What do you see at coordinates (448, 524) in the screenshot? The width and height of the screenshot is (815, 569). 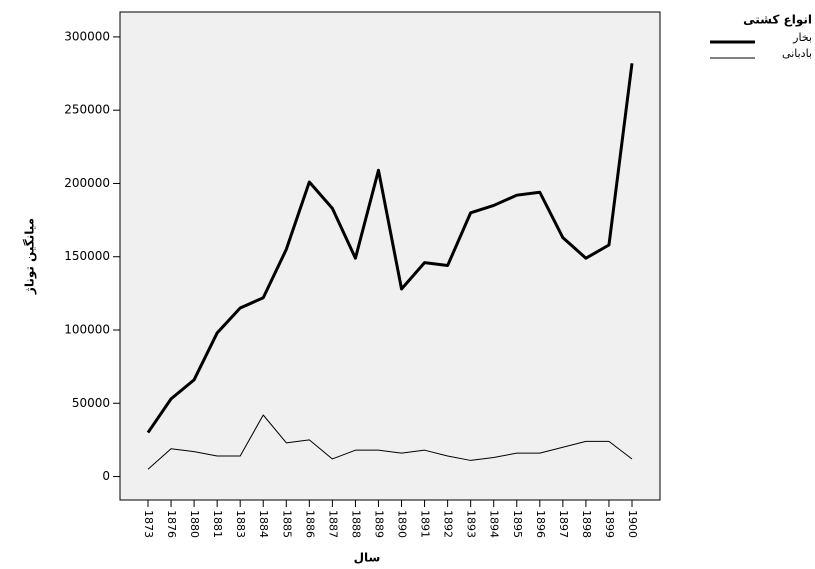 I see `x-tick-label: 1892` at bounding box center [448, 524].